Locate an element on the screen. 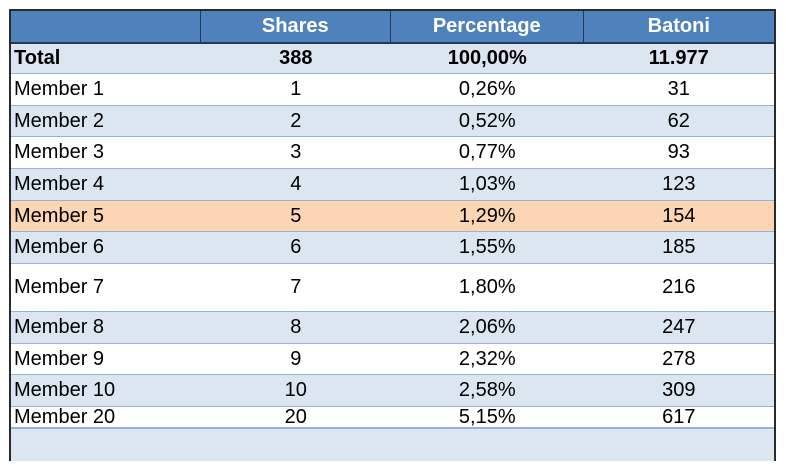 The image size is (786, 469). row-percentage-cell: 1,55% is located at coordinates (487, 247).